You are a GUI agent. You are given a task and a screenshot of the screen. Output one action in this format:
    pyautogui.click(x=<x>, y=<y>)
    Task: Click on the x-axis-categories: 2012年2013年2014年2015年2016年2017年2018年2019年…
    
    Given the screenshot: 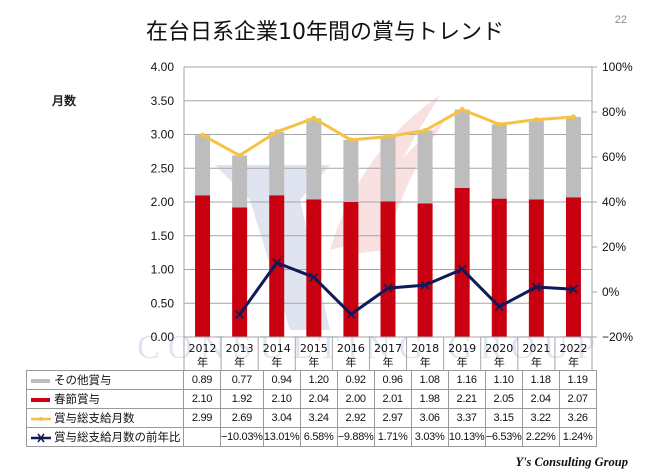 What is the action you would take?
    pyautogui.click(x=388, y=353)
    